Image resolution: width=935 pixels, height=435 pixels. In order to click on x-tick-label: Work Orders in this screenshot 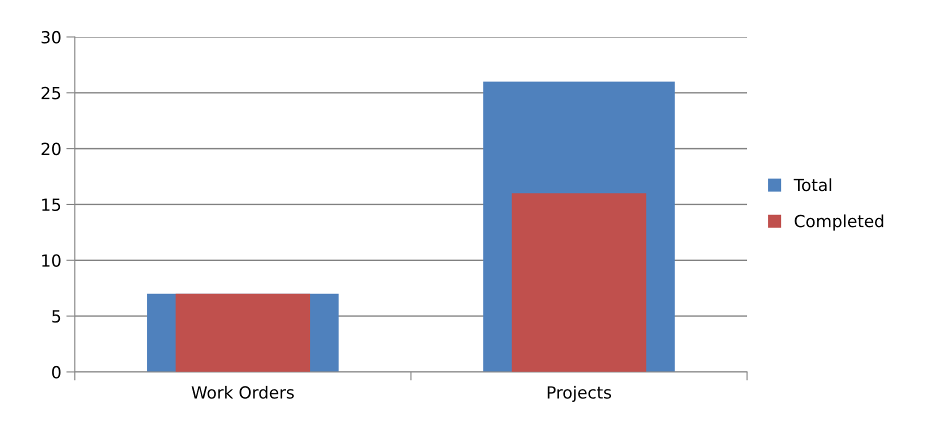, I will do `click(243, 392)`.